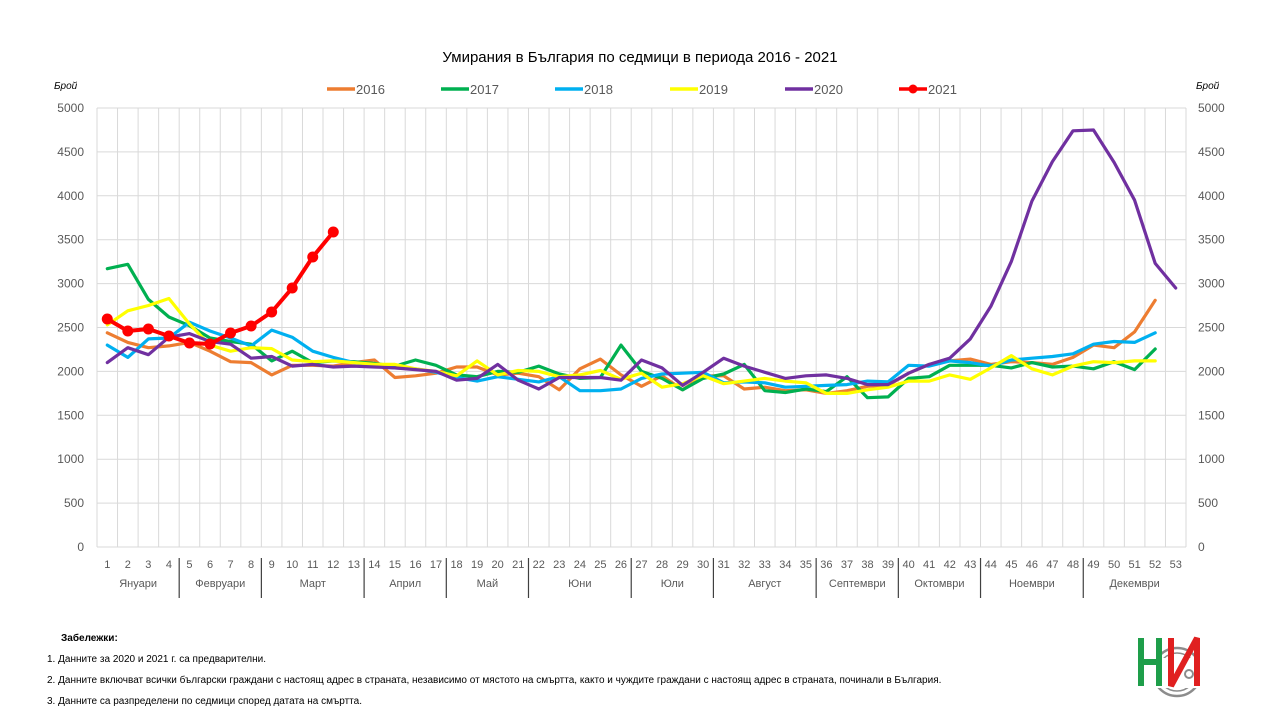 This screenshot has width=1280, height=720. Describe the element at coordinates (991, 565) in the screenshot. I see `x-tick-label: 44` at that location.